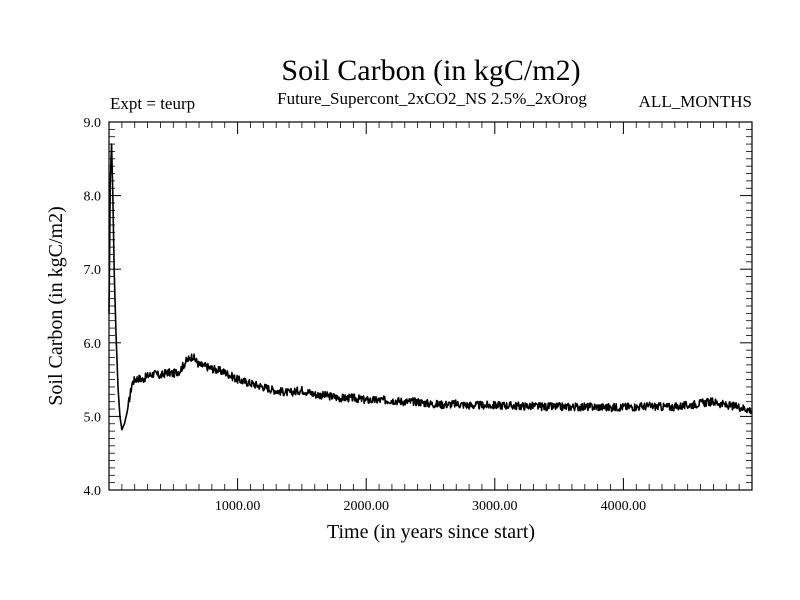 The width and height of the screenshot is (800, 600). I want to click on experiment-label: Expt = teurp, so click(152, 103).